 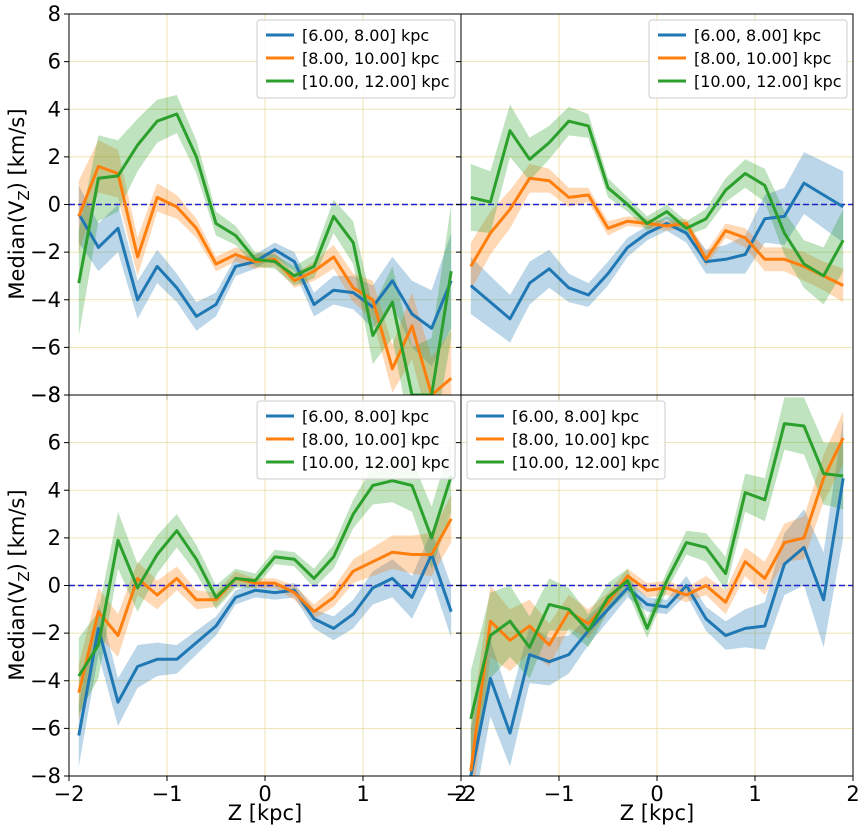 I want to click on x-axis-label-right: Z [kpc], so click(x=657, y=813).